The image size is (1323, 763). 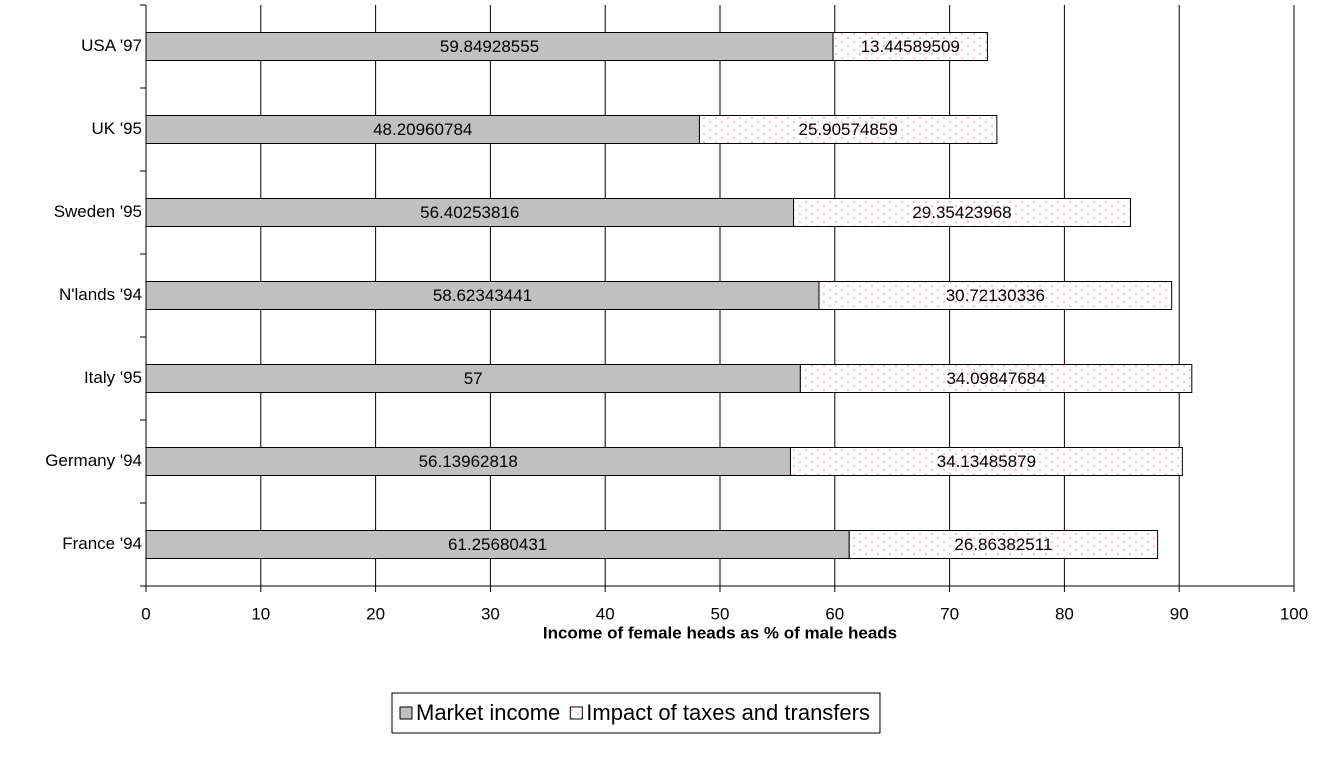 What do you see at coordinates (1294, 613) in the screenshot?
I see `x-tick-label: 100` at bounding box center [1294, 613].